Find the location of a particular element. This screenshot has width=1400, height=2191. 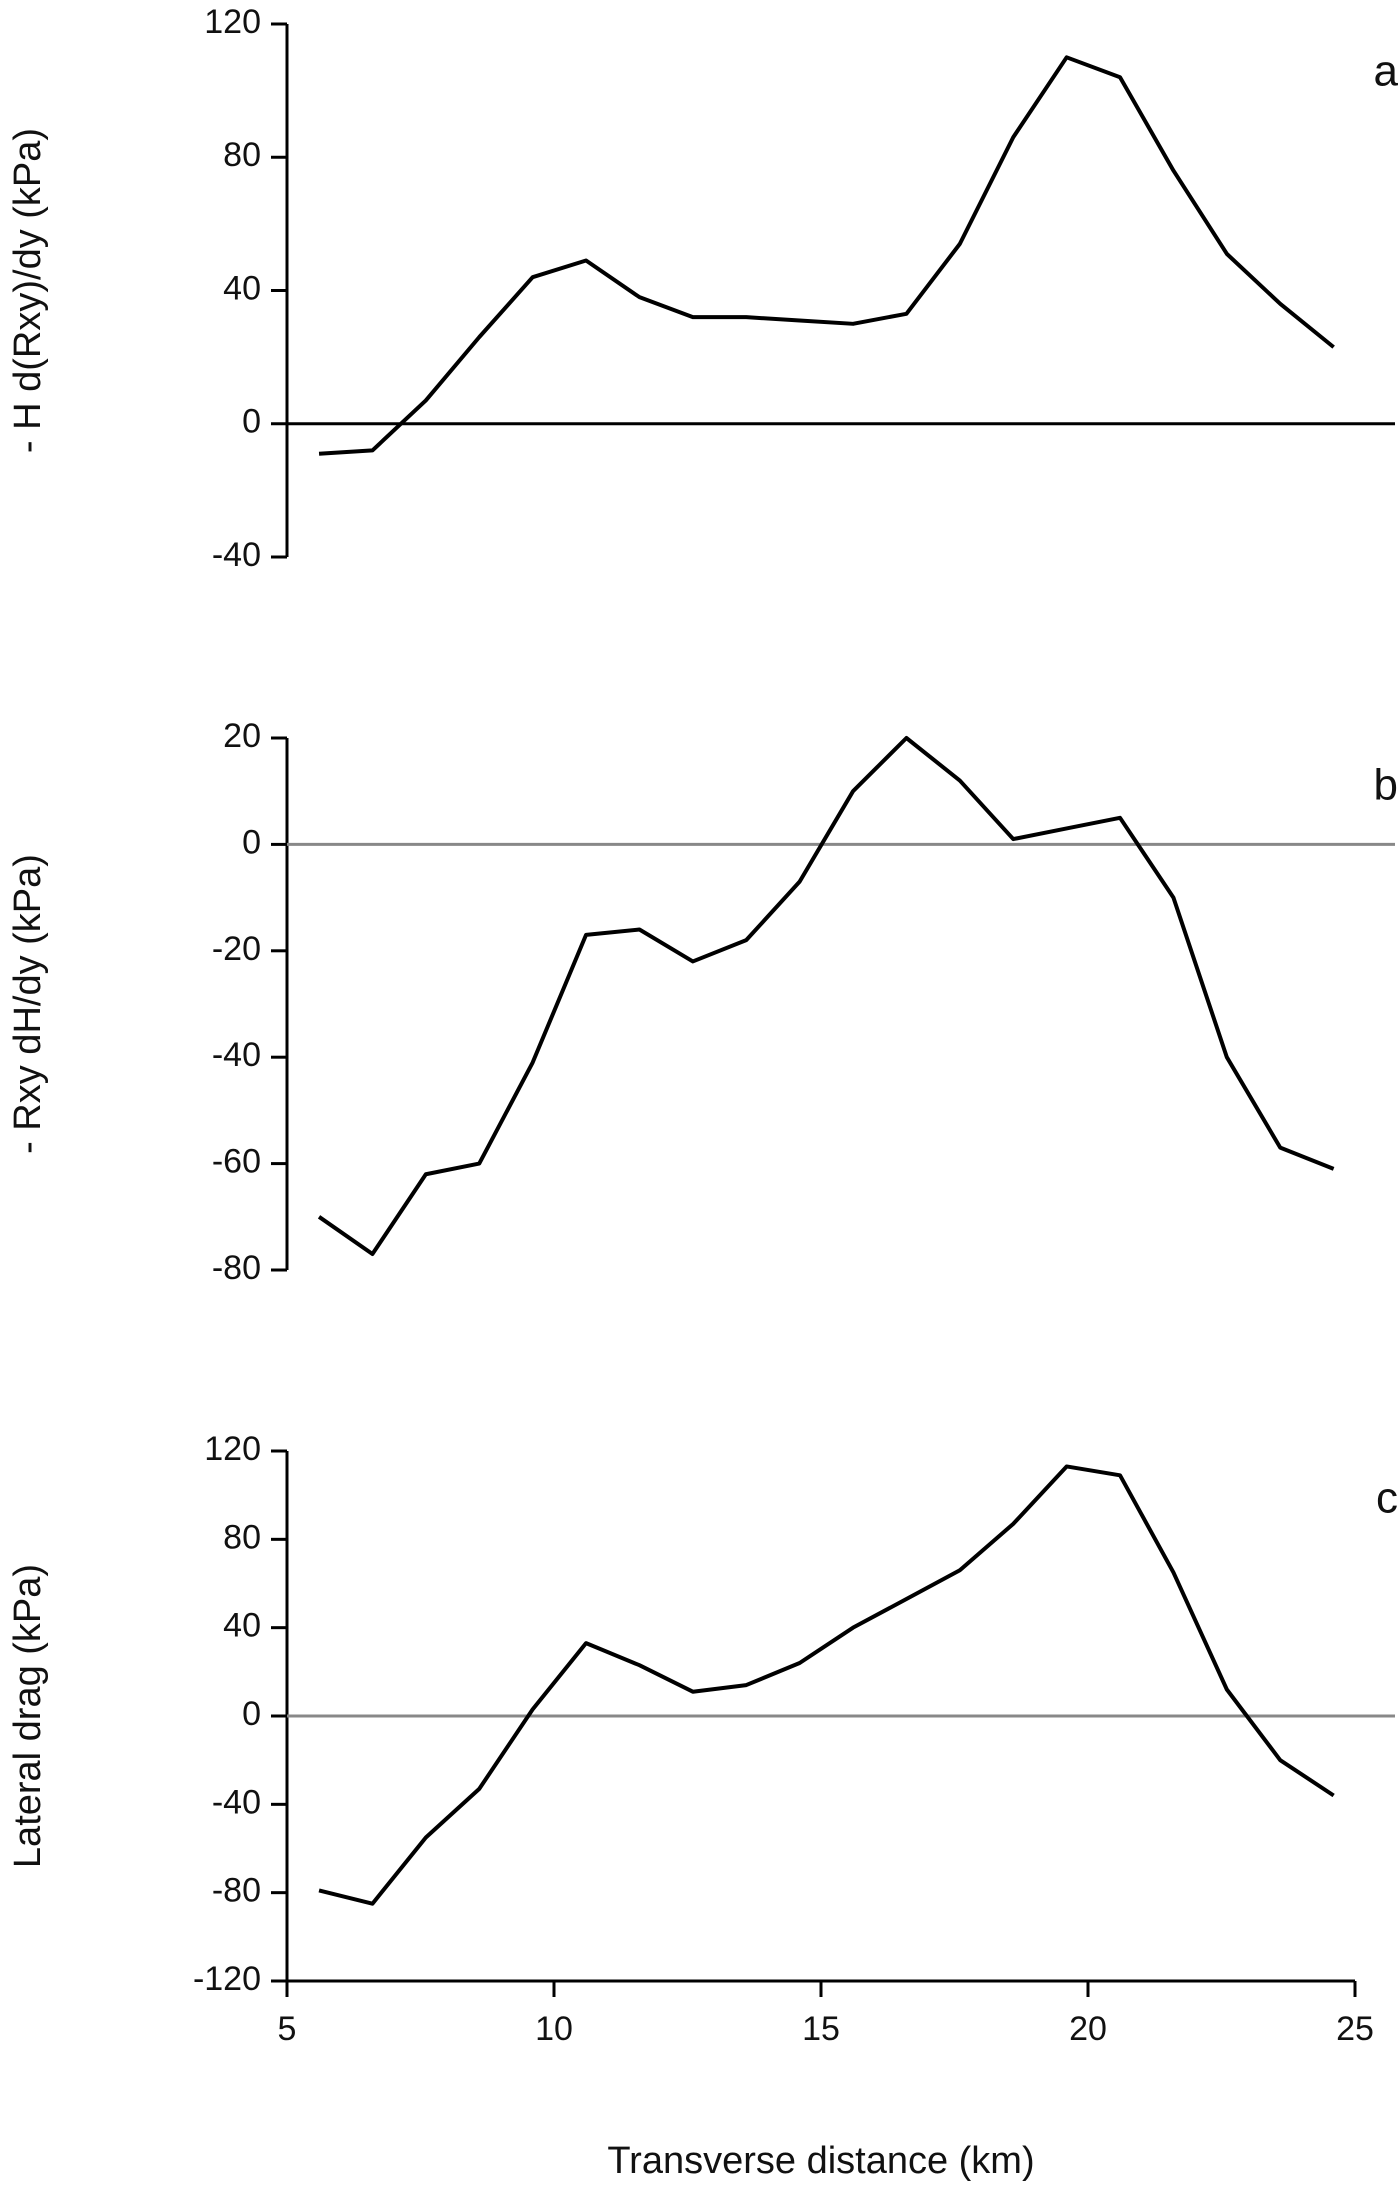

x-tick-label: 25 is located at coordinates (1355, 2029).